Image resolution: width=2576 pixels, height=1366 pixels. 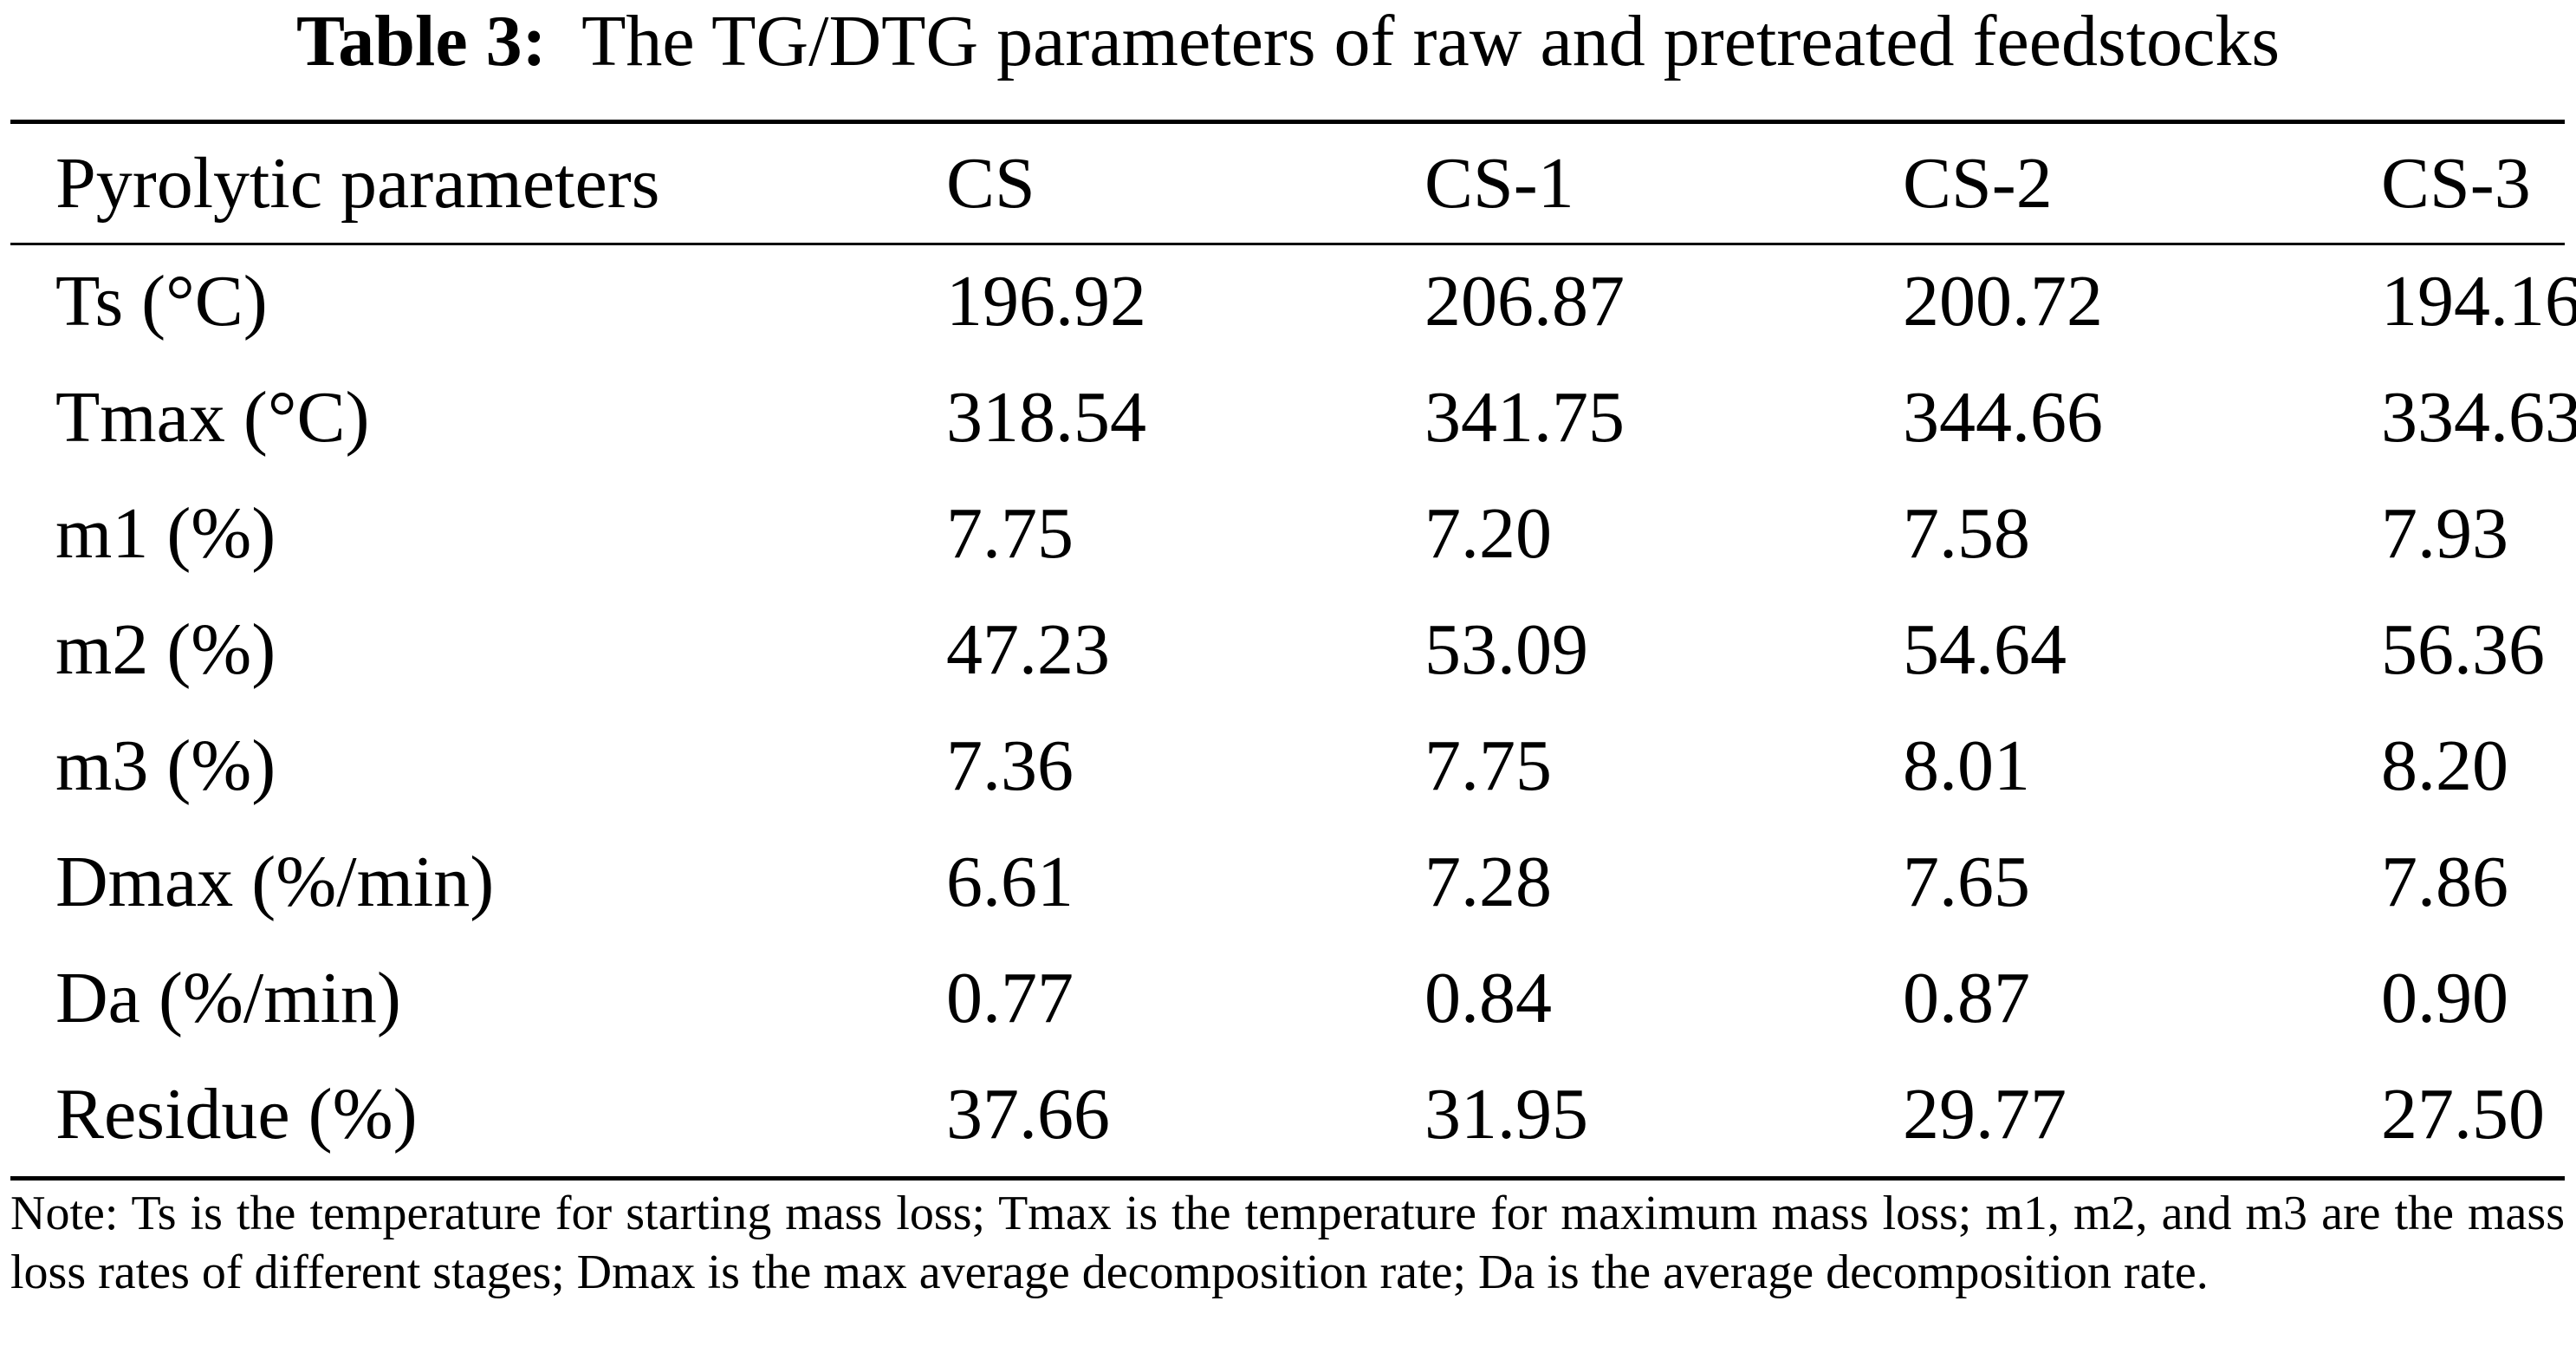 I want to click on table-cell: 27.50, so click(x=2463, y=1114).